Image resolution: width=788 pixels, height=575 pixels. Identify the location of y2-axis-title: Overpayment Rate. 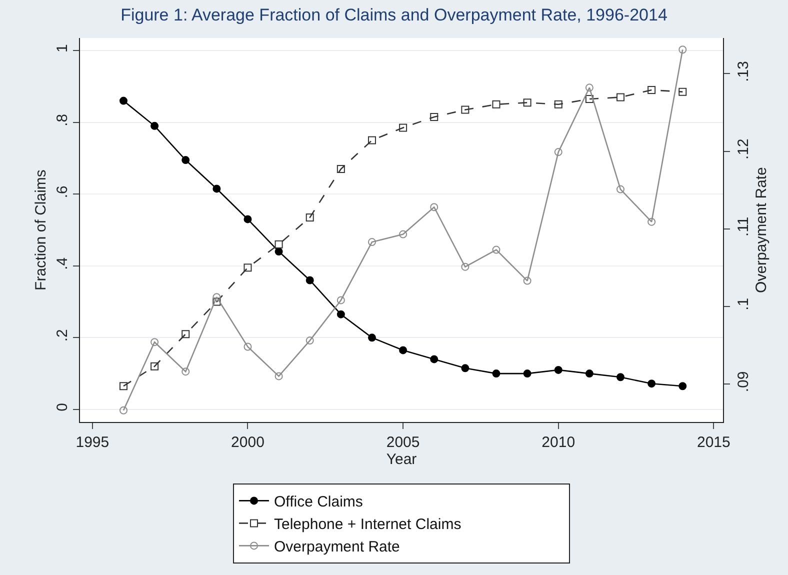
(761, 230).